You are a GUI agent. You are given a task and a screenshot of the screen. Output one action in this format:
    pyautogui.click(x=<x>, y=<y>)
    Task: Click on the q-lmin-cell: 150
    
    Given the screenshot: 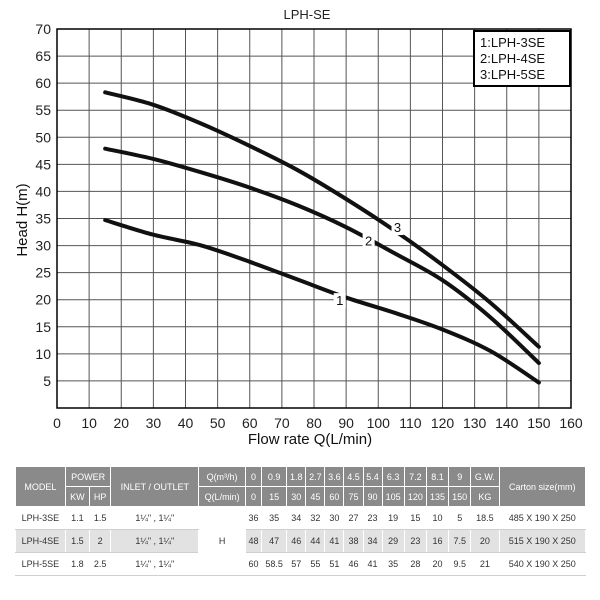 What is the action you would take?
    pyautogui.click(x=460, y=496)
    